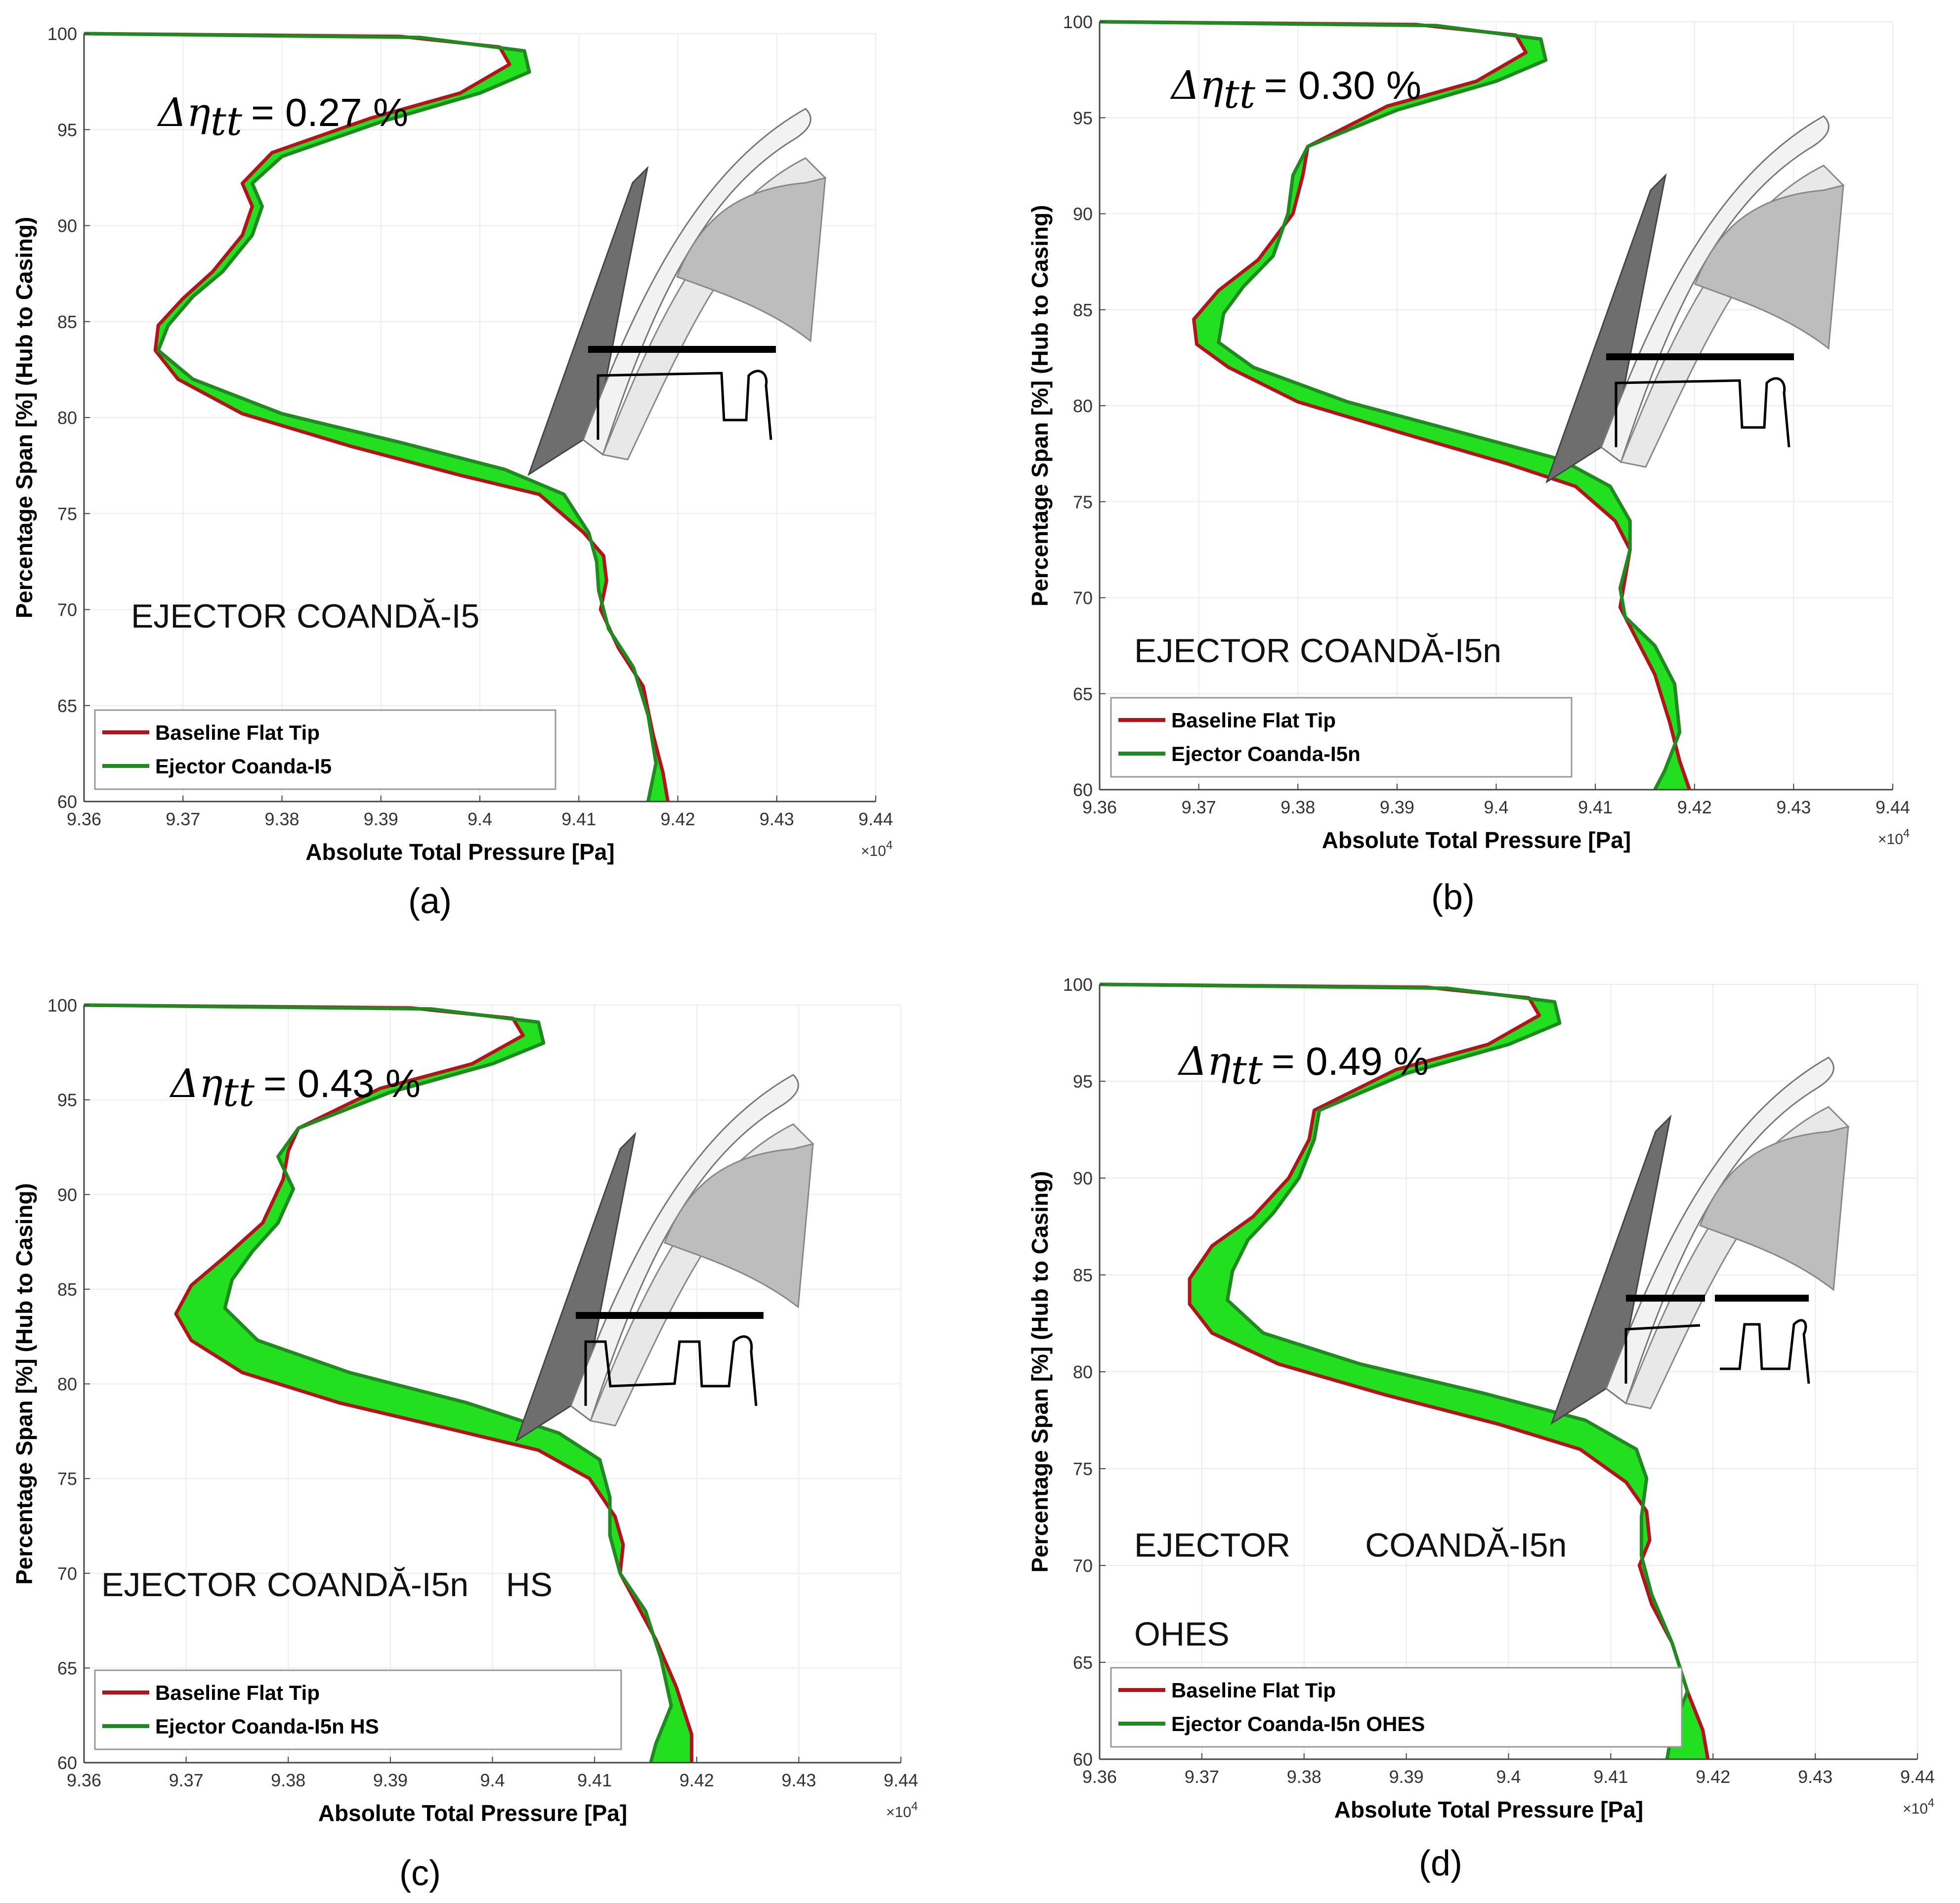  Describe the element at coordinates (330, 112) in the screenshot. I see `efficiency-value: = 0.27 %` at that location.